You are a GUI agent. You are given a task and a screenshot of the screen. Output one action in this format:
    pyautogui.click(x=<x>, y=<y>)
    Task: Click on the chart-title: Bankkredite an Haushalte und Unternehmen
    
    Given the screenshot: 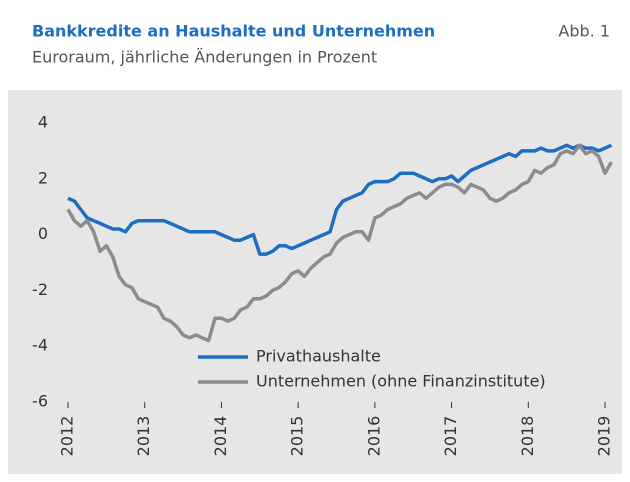 What is the action you would take?
    pyautogui.click(x=233, y=31)
    